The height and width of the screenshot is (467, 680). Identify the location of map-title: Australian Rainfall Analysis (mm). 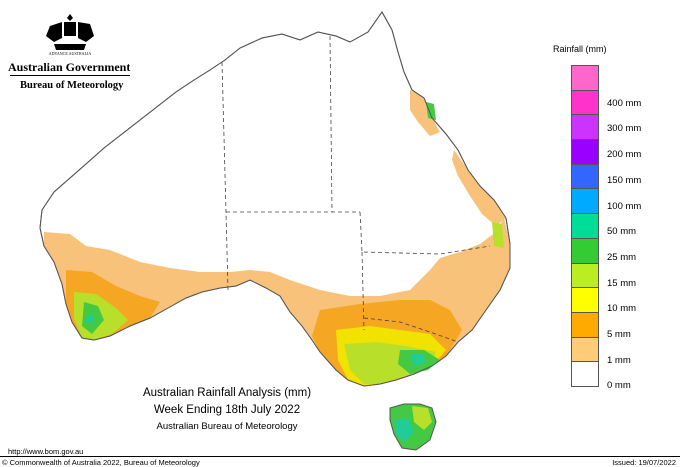
(227, 393).